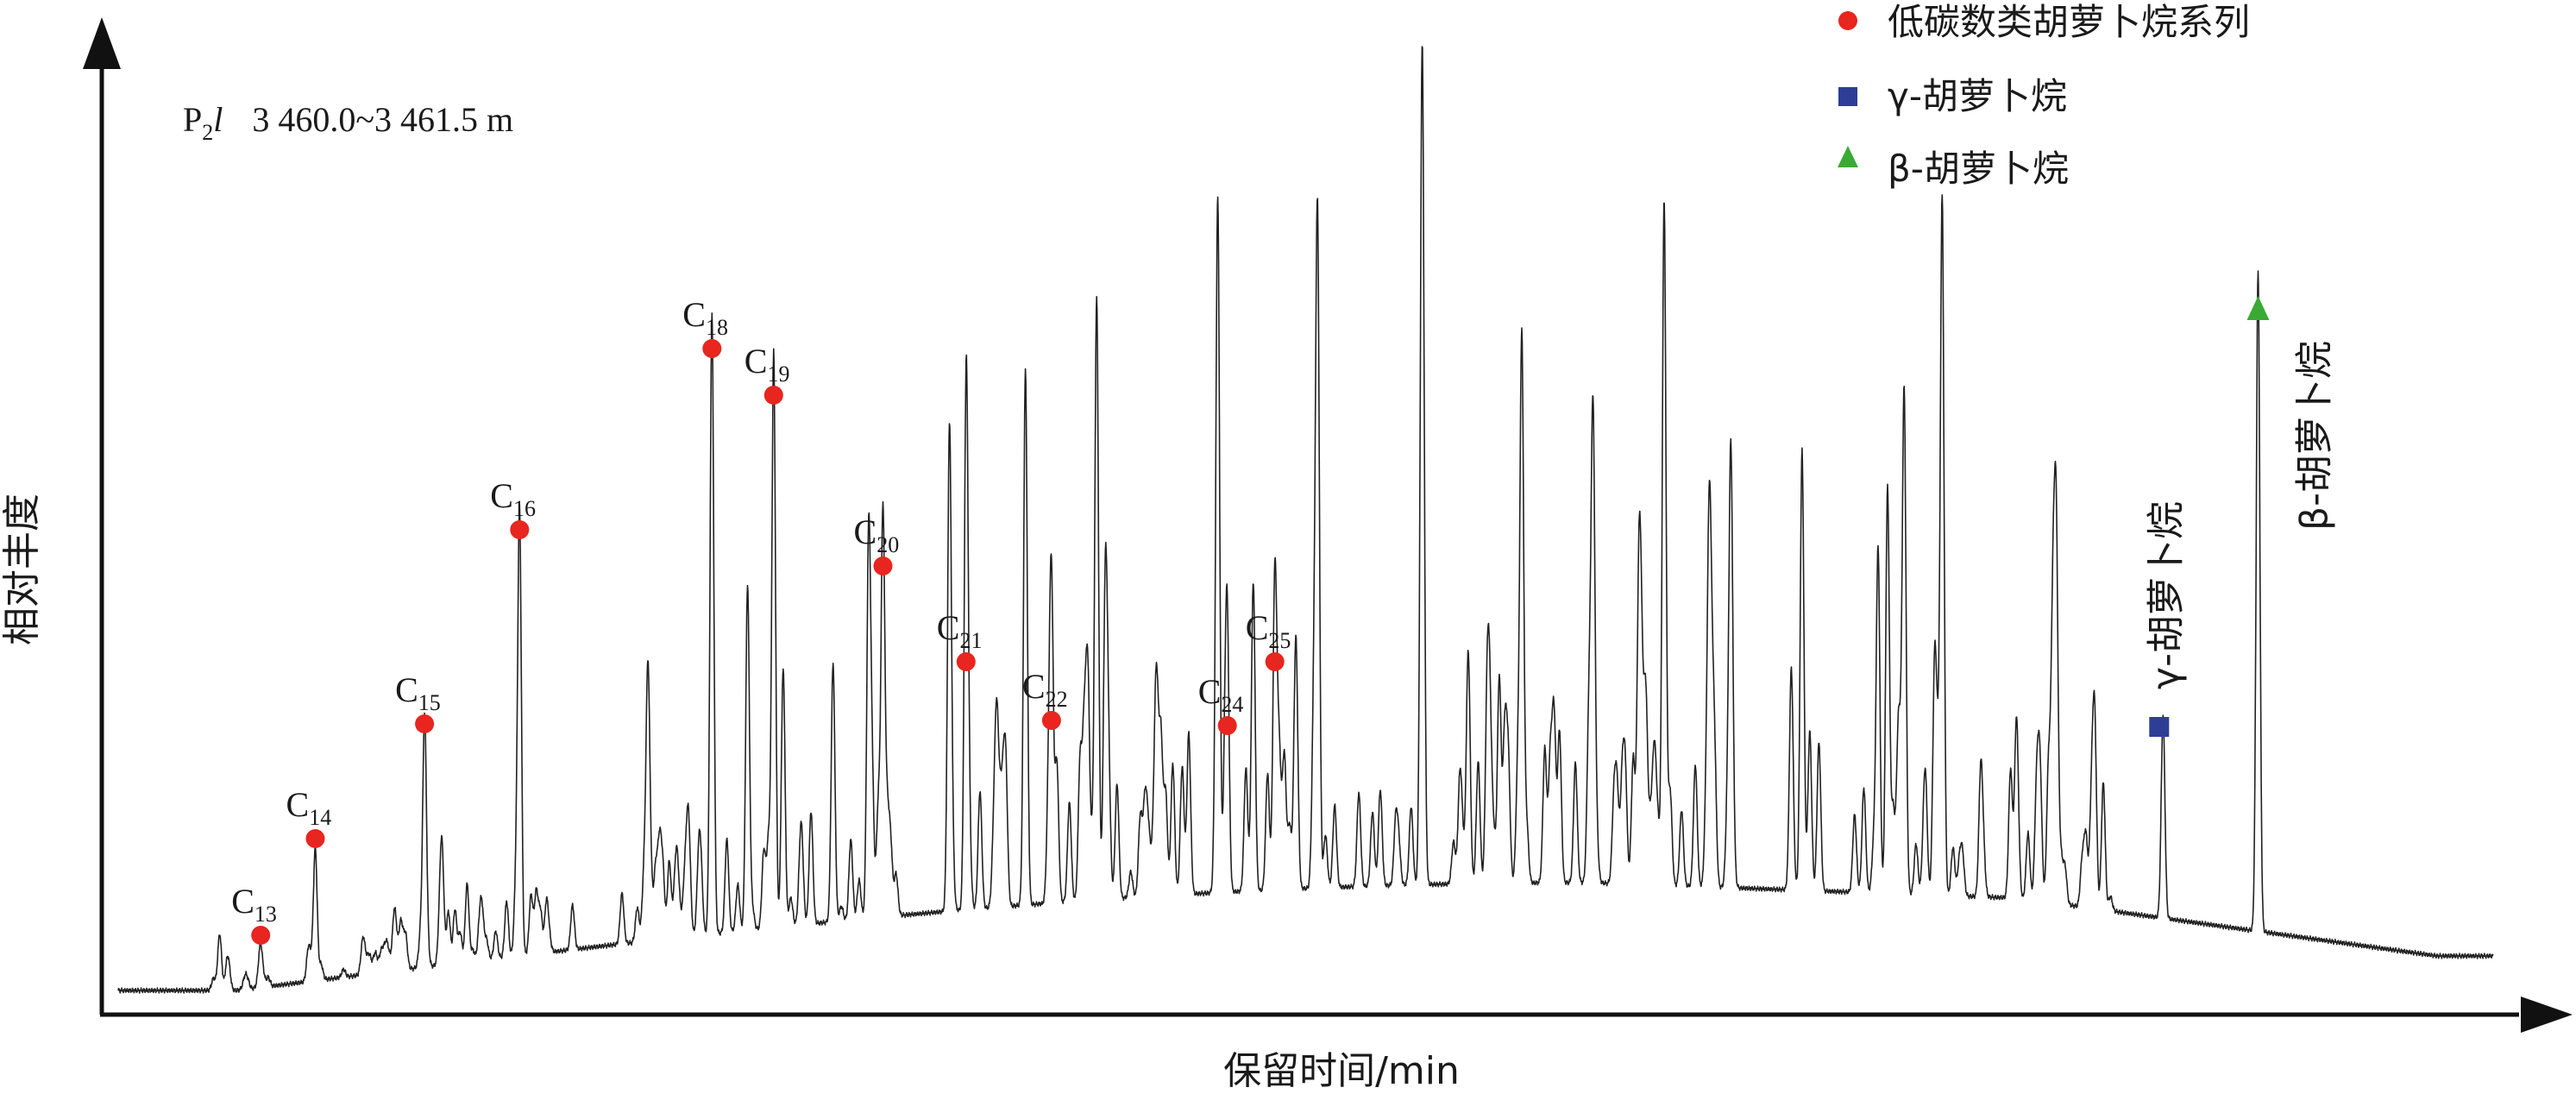 Image resolution: width=2576 pixels, height=1094 pixels. What do you see at coordinates (218, 120) in the screenshot?
I see `formation-italic: l` at bounding box center [218, 120].